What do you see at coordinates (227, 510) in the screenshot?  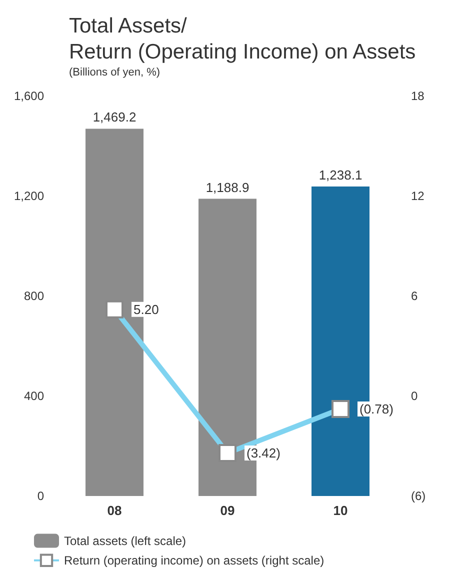 I see `x-tick-label: 09` at bounding box center [227, 510].